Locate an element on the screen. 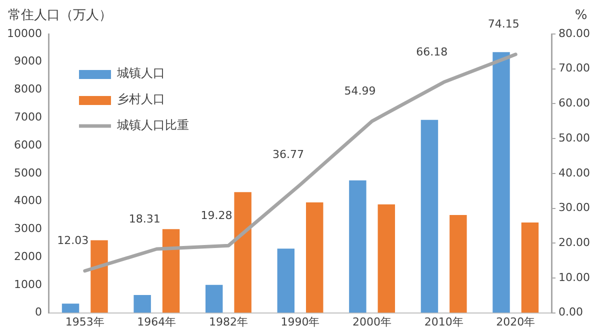 The height and width of the screenshot is (336, 599). x-tick-label: 1990年 is located at coordinates (300, 321).